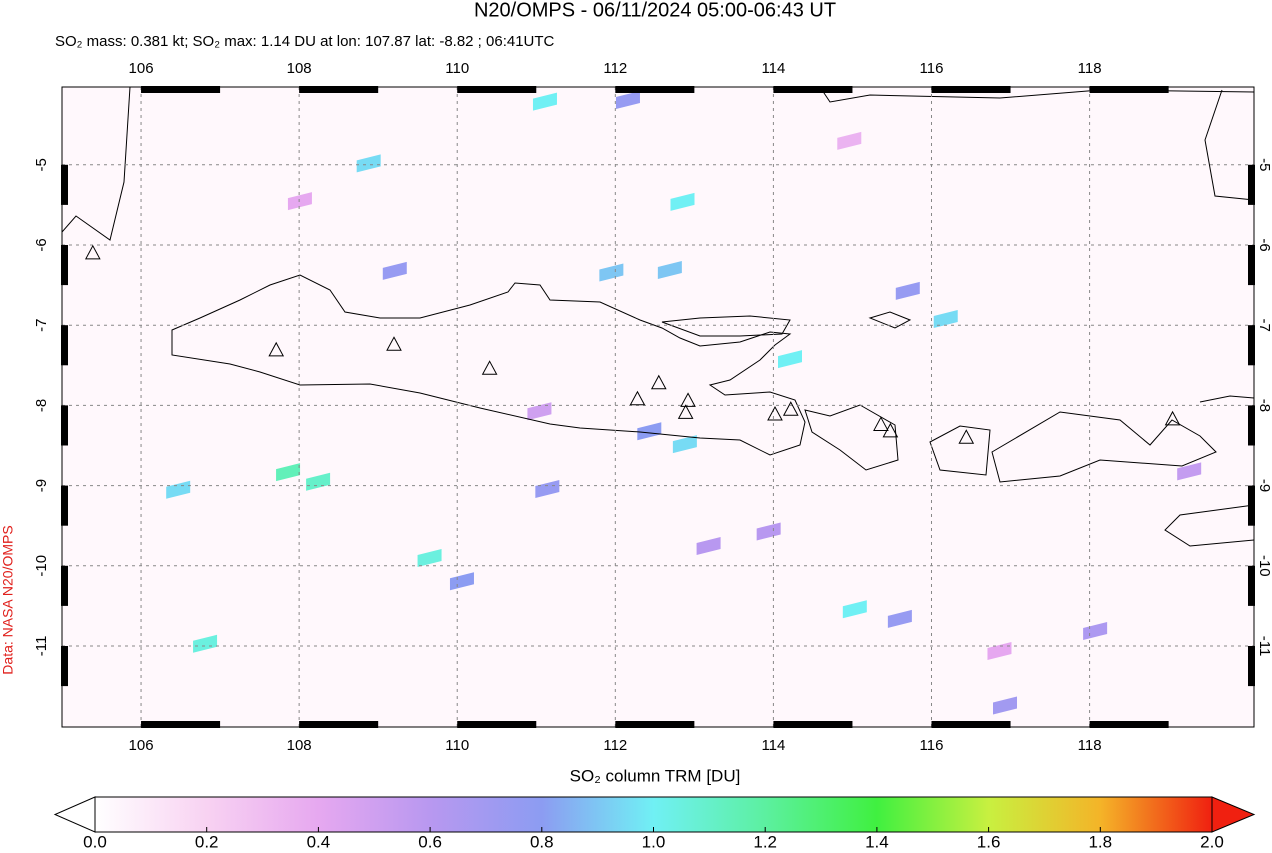 Image resolution: width=1272 pixels, height=853 pixels. I want to click on x-tick-label: 106, so click(141, 68).